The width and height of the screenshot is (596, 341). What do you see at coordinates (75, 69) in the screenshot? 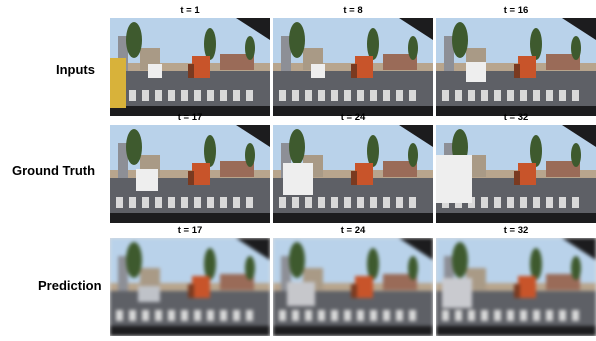
I see `row-label-inputs: Inputs` at bounding box center [75, 69].